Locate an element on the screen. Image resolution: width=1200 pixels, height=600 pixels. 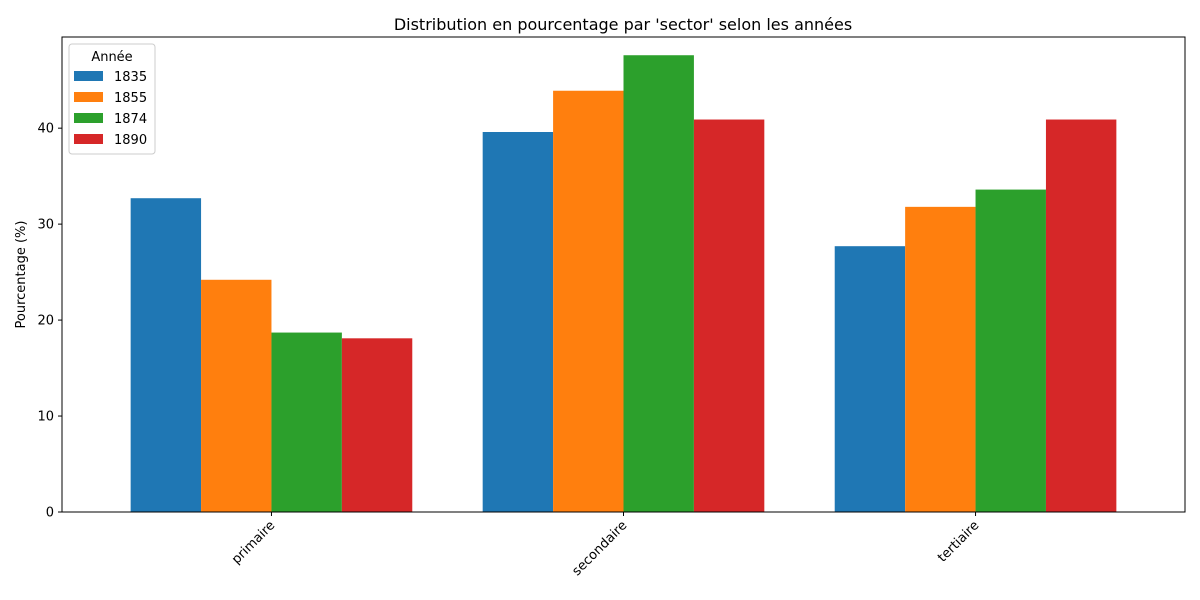
y-tick-label: 30 is located at coordinates (45, 225).